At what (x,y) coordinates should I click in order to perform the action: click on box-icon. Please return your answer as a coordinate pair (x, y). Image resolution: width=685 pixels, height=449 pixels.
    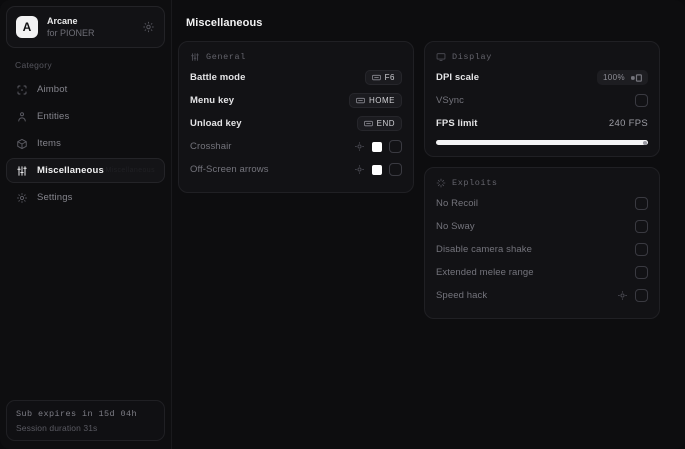
    Looking at the image, I should click on (22, 144).